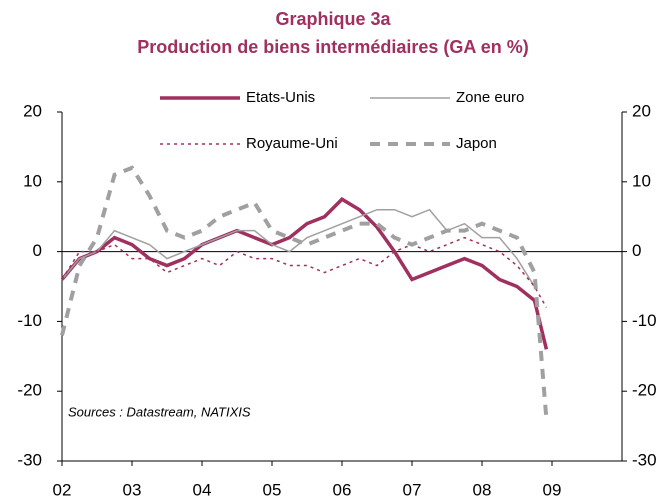 Image resolution: width=666 pixels, height=501 pixels. Describe the element at coordinates (280, 97) in the screenshot. I see `legend-label: Etats-Unis` at that location.